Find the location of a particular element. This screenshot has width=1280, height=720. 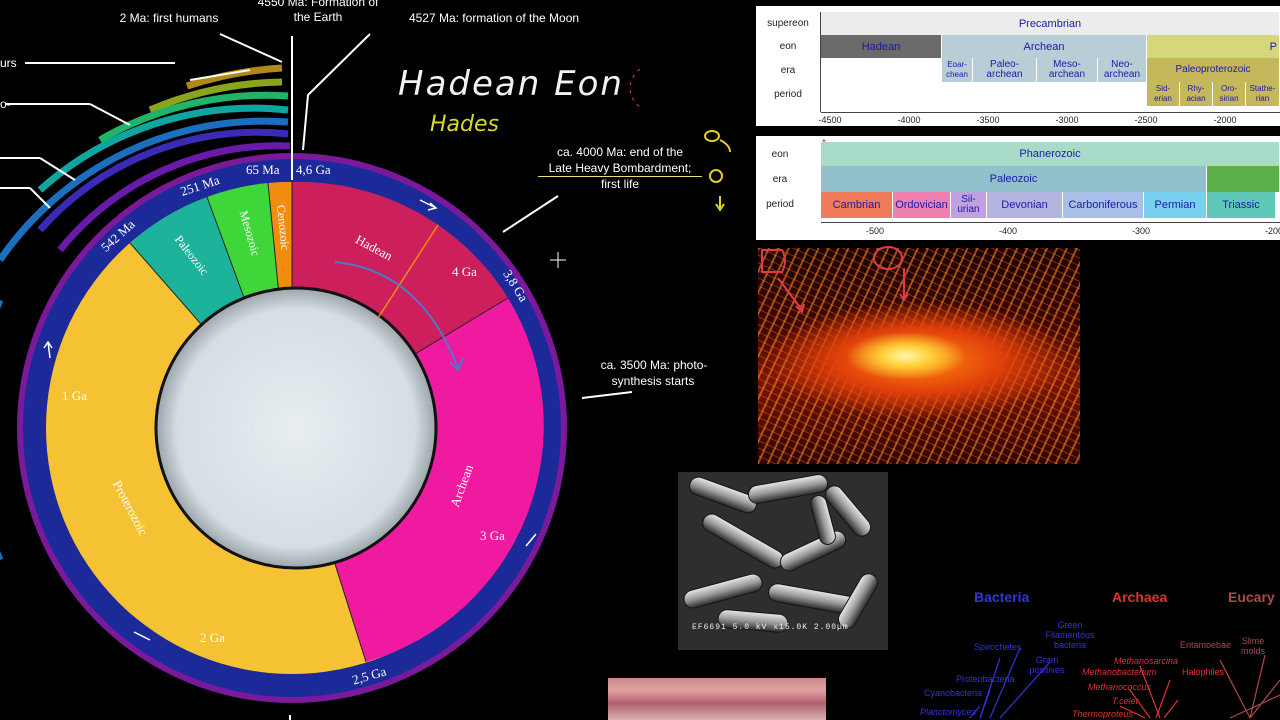

tree-label-eucarya: Eucary is located at coordinates (1251, 597).